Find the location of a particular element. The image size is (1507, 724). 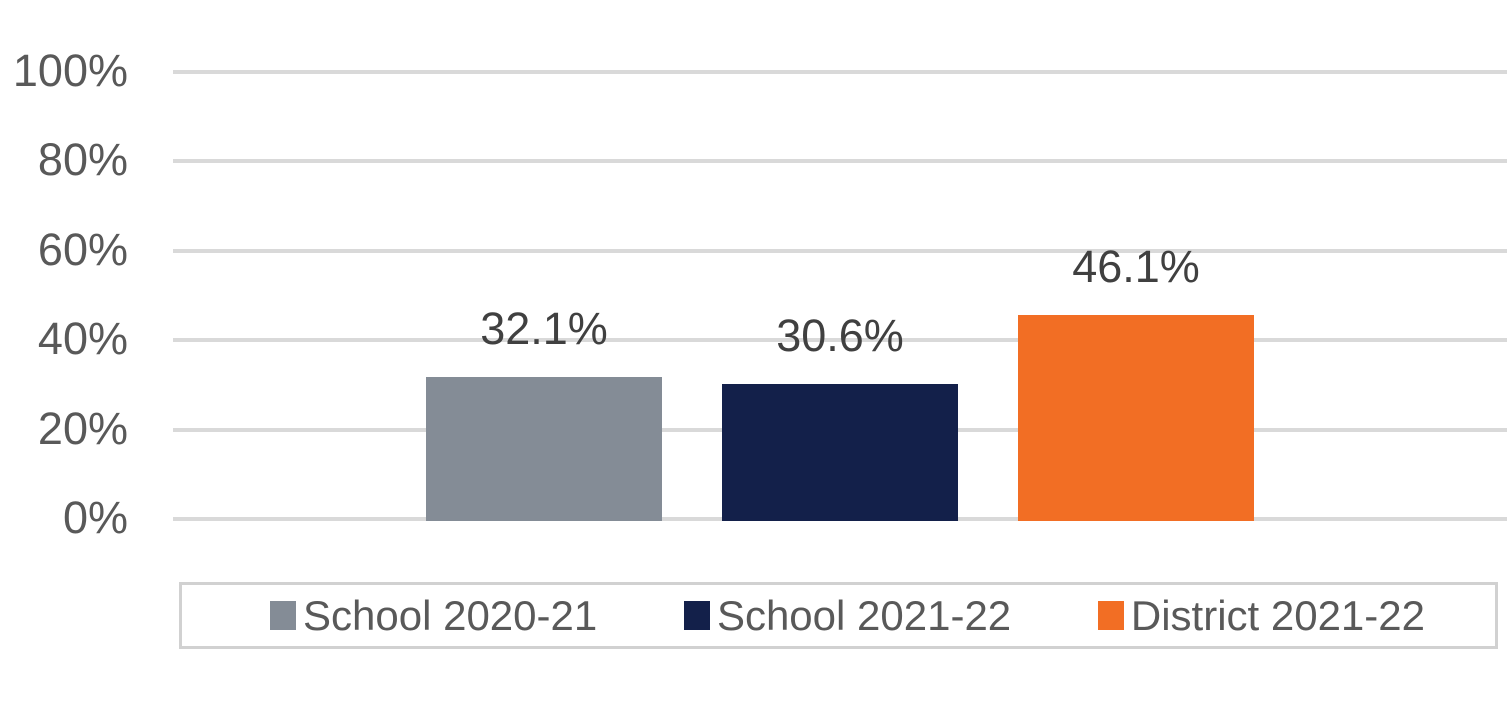

y-tick-label-80: 80% is located at coordinates (82, 159).